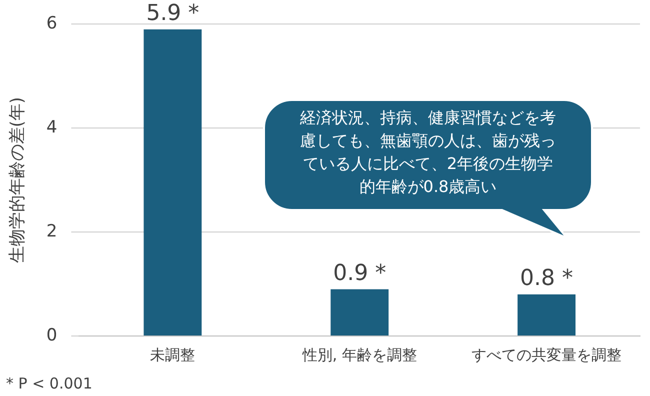 This screenshot has height=396, width=650. What do you see at coordinates (52, 335) in the screenshot?
I see `y-tick-label: 0` at bounding box center [52, 335].